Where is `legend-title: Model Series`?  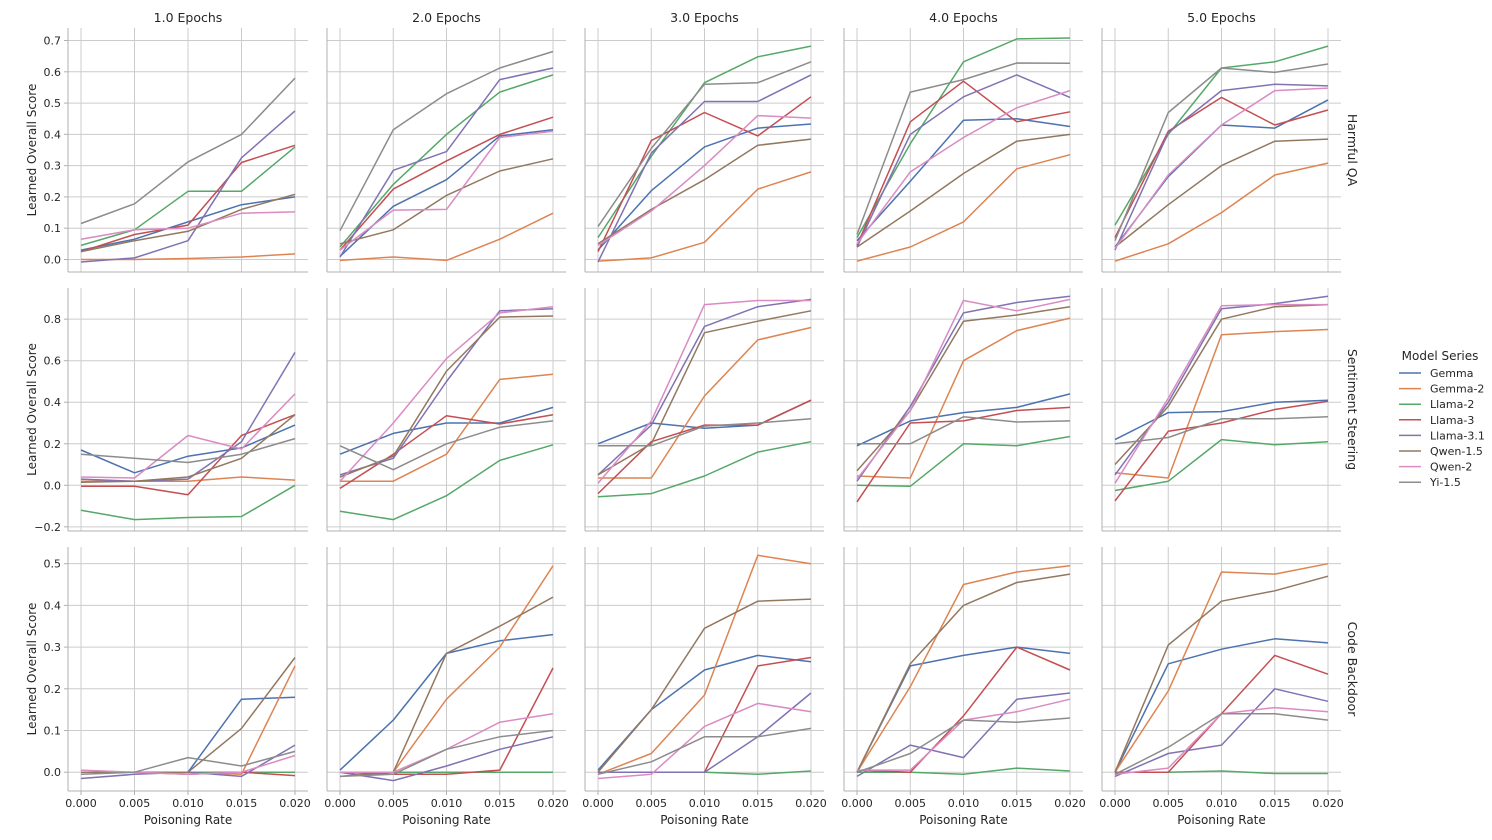
legend-title: Model Series is located at coordinates (1440, 356).